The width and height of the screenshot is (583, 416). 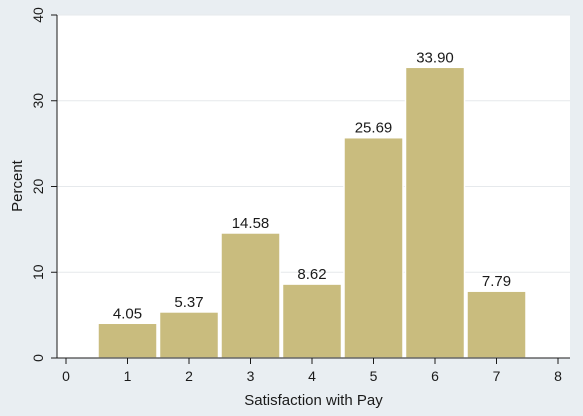 I want to click on y-tick-label: 20, so click(x=38, y=187).